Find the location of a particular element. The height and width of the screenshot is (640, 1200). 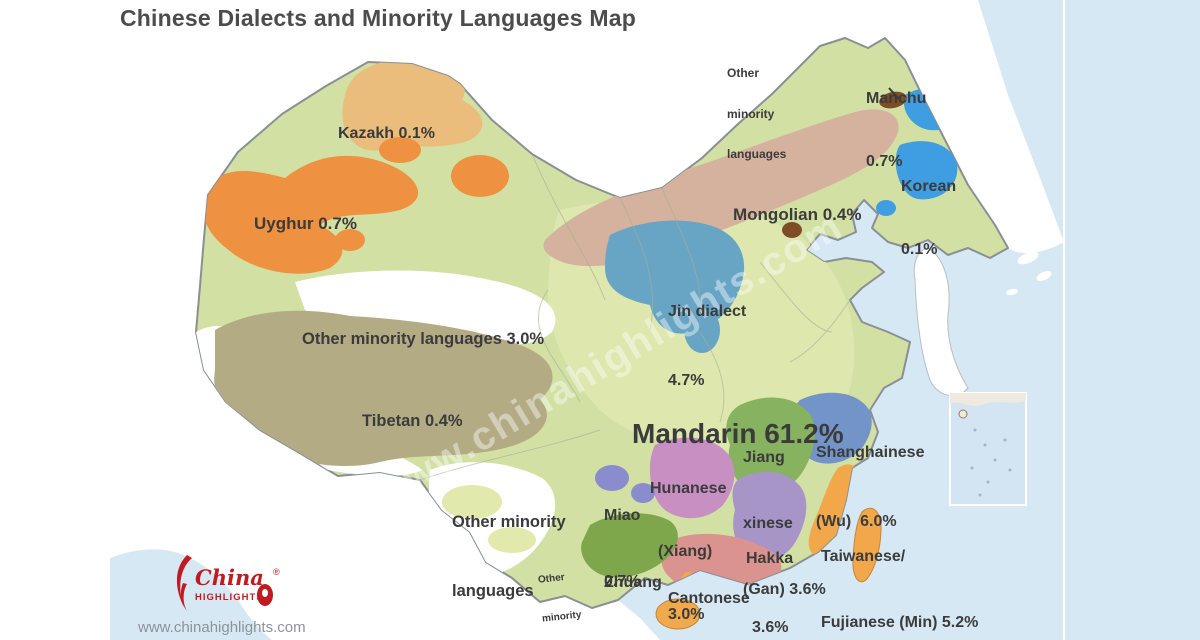

manchu-pointer-line is located at coordinates (894, 93).